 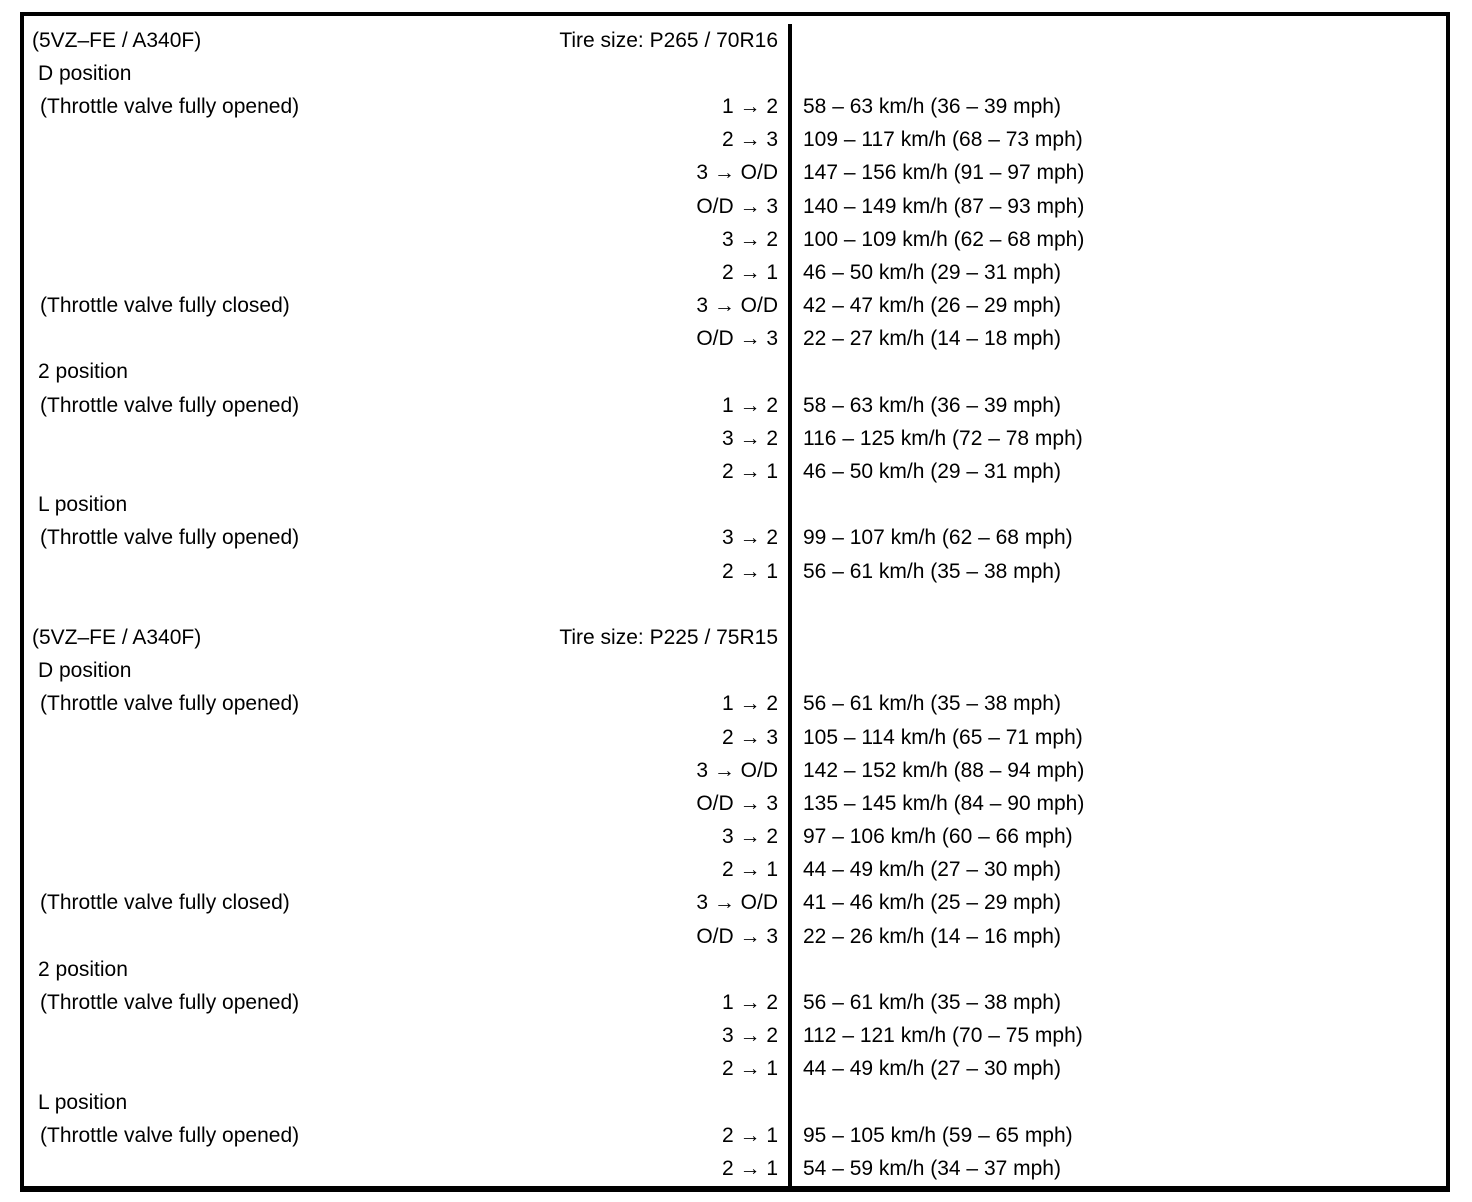 What do you see at coordinates (1117, 306) in the screenshot?
I see `speed-column-cell: 42 – 47 km/h (26 – 29 mph)` at bounding box center [1117, 306].